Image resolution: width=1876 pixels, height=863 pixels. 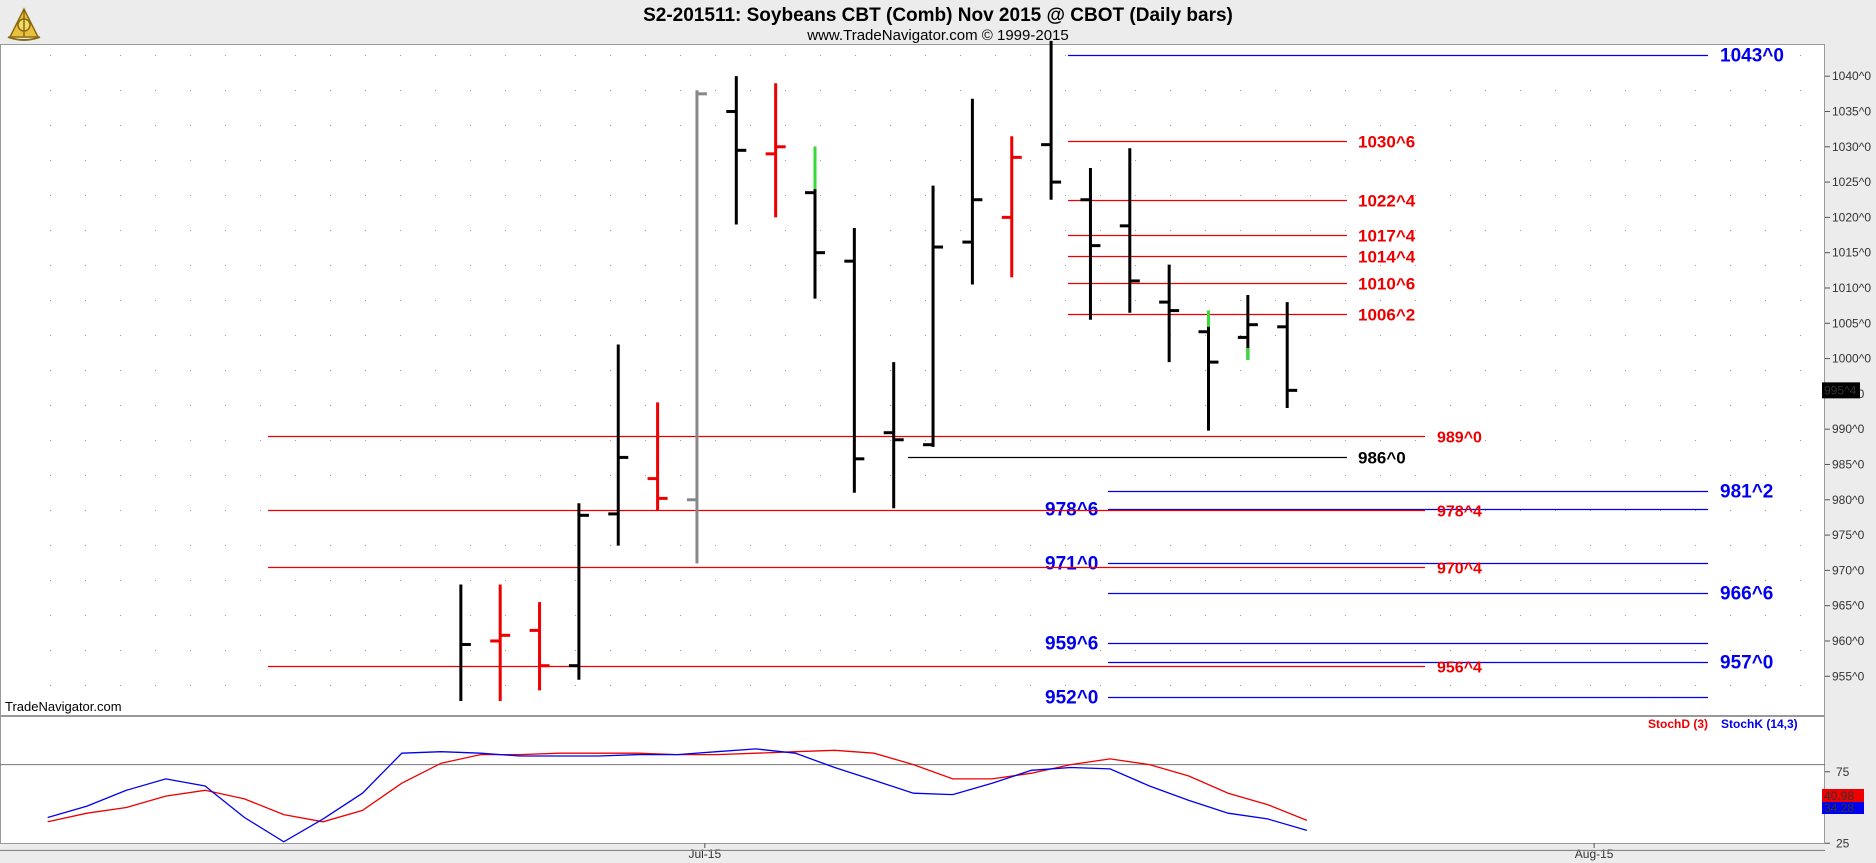 I want to click on price-axis-label: 1025^0, so click(x=1851, y=182).